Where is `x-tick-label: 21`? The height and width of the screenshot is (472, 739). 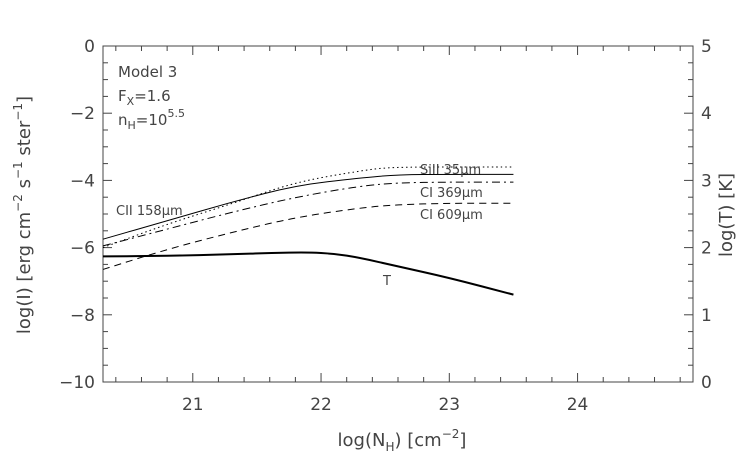
x-tick-label: 21 is located at coordinates (193, 405).